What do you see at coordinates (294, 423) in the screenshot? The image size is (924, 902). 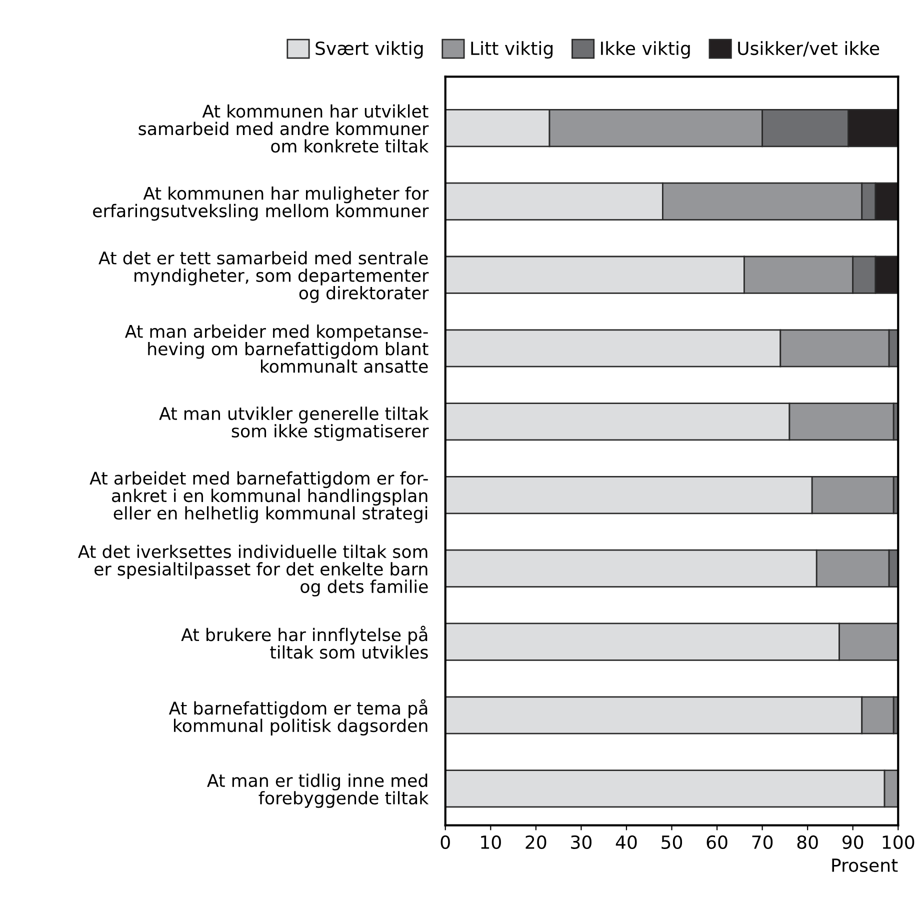 I see `y-tick-label: At man utvikler generelle tiltak som ikke stigmatiserer` at bounding box center [294, 423].